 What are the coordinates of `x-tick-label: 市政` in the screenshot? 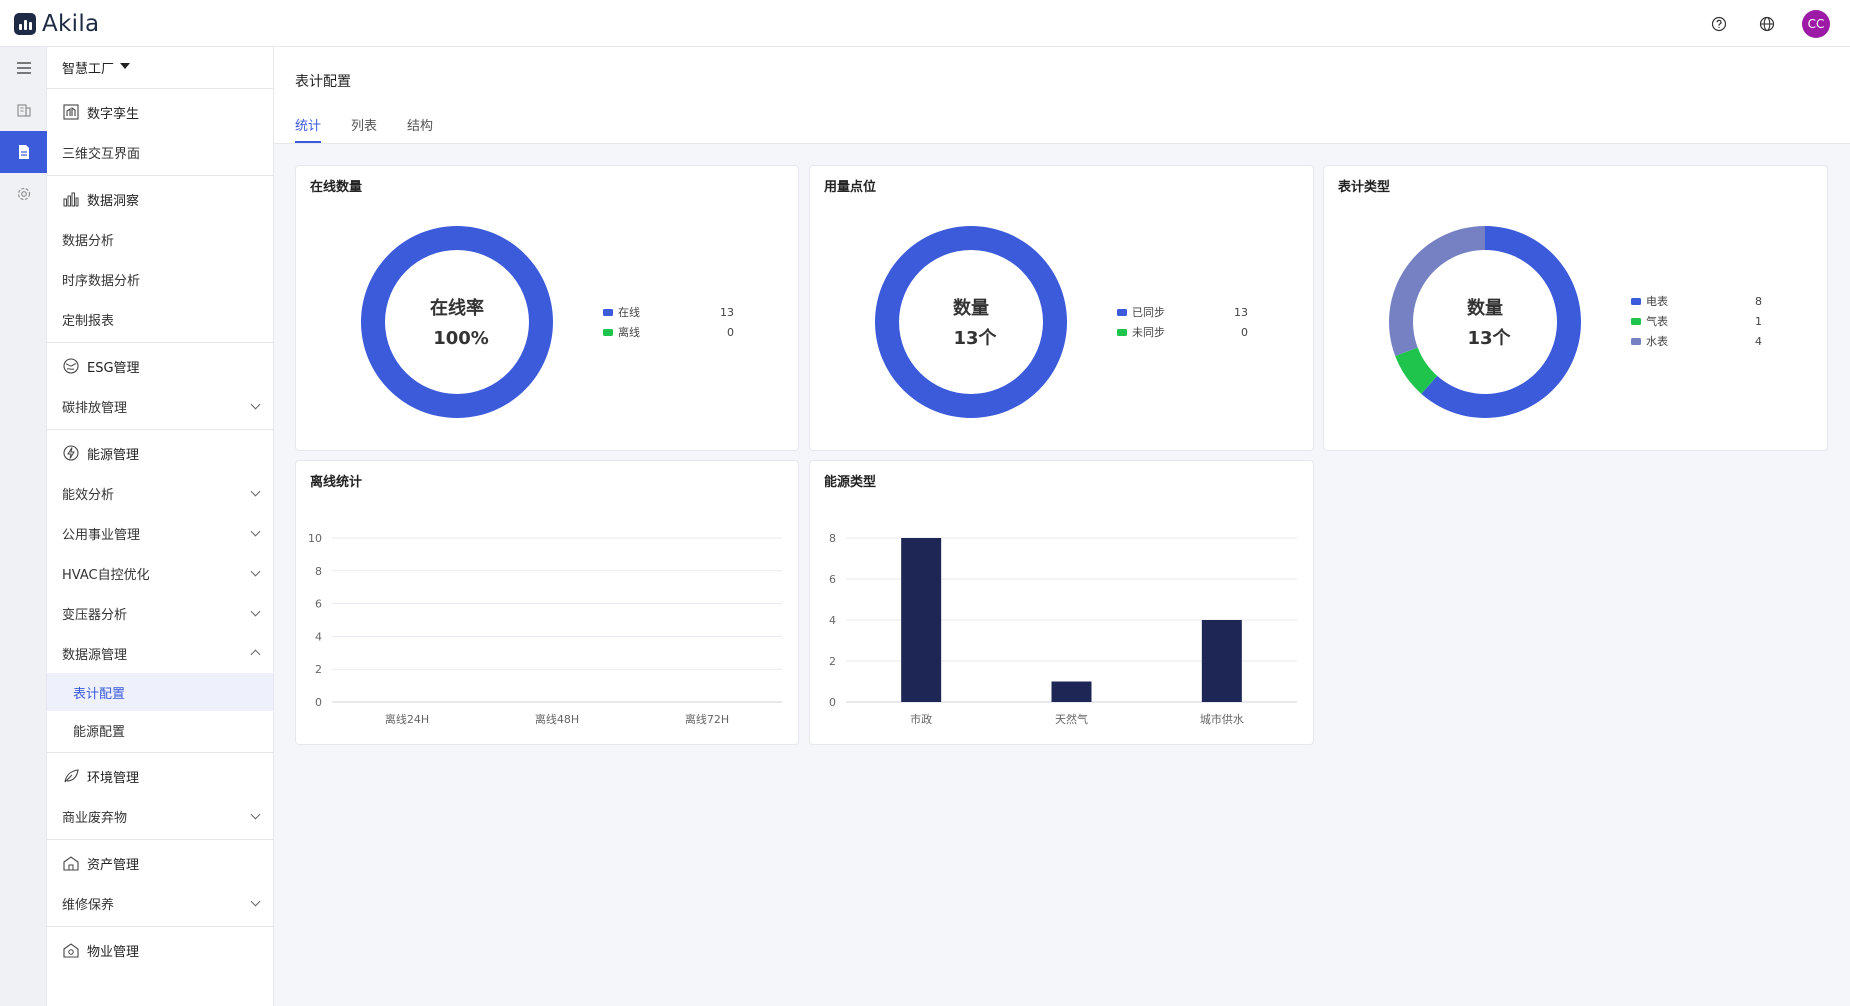 It's located at (921, 719).